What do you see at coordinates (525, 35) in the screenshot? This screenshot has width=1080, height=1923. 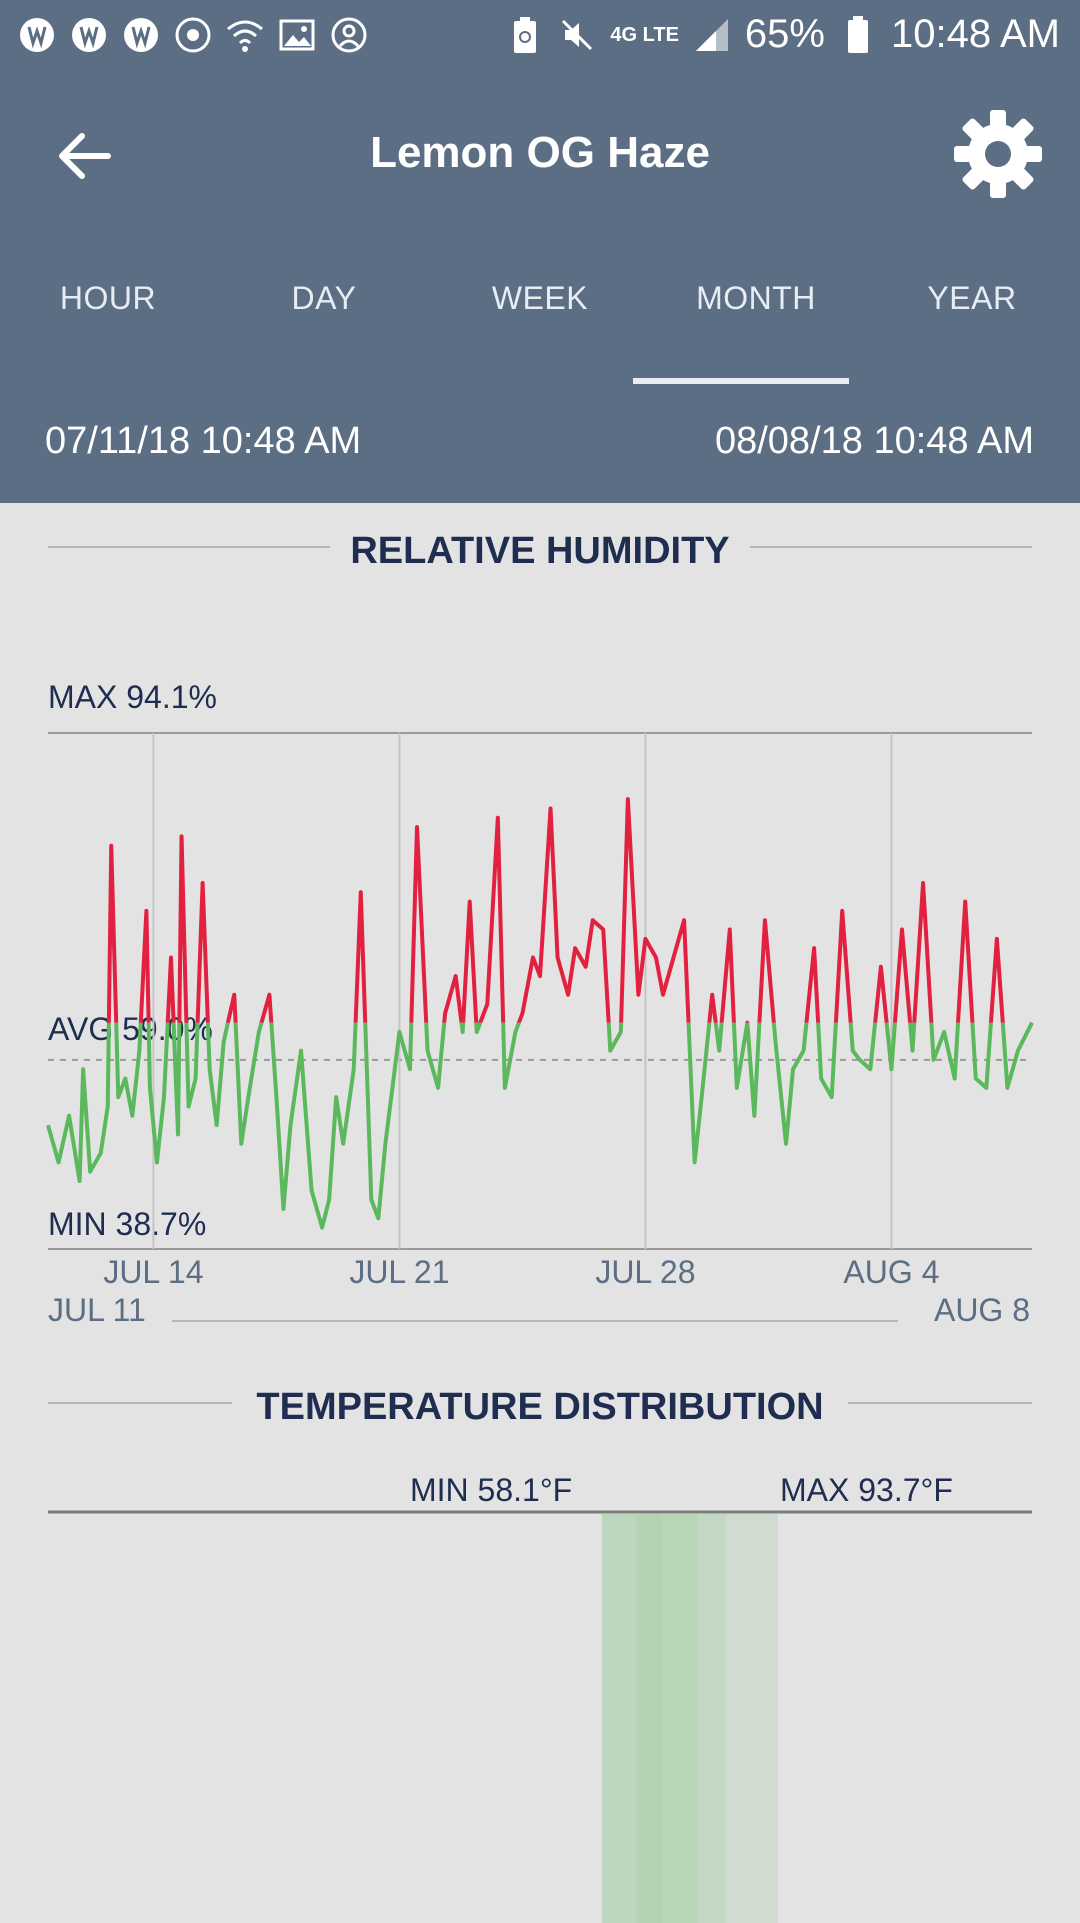 I see `battery-saver-icon` at bounding box center [525, 35].